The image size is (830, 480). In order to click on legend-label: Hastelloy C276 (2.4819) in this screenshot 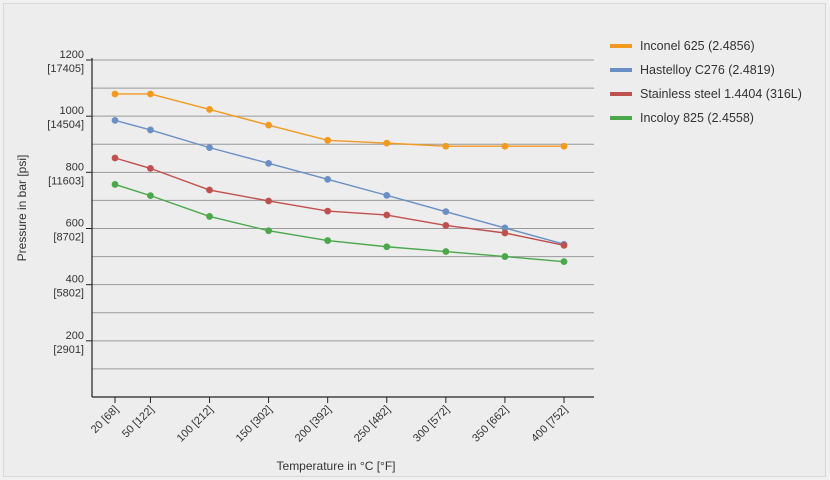, I will do `click(707, 70)`.